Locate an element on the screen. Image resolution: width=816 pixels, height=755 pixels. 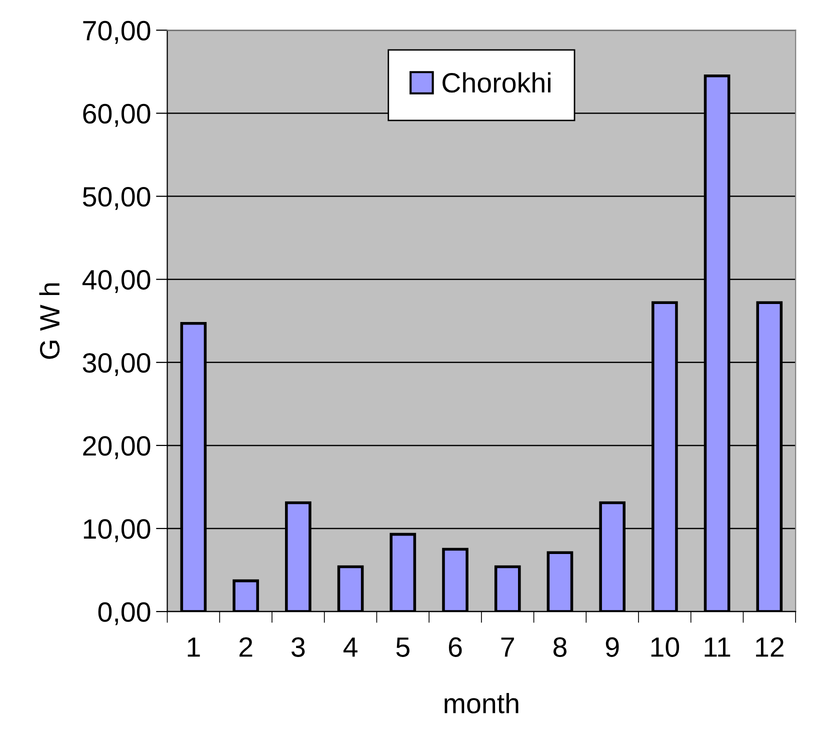
x-tick-label: 8 is located at coordinates (559, 647).